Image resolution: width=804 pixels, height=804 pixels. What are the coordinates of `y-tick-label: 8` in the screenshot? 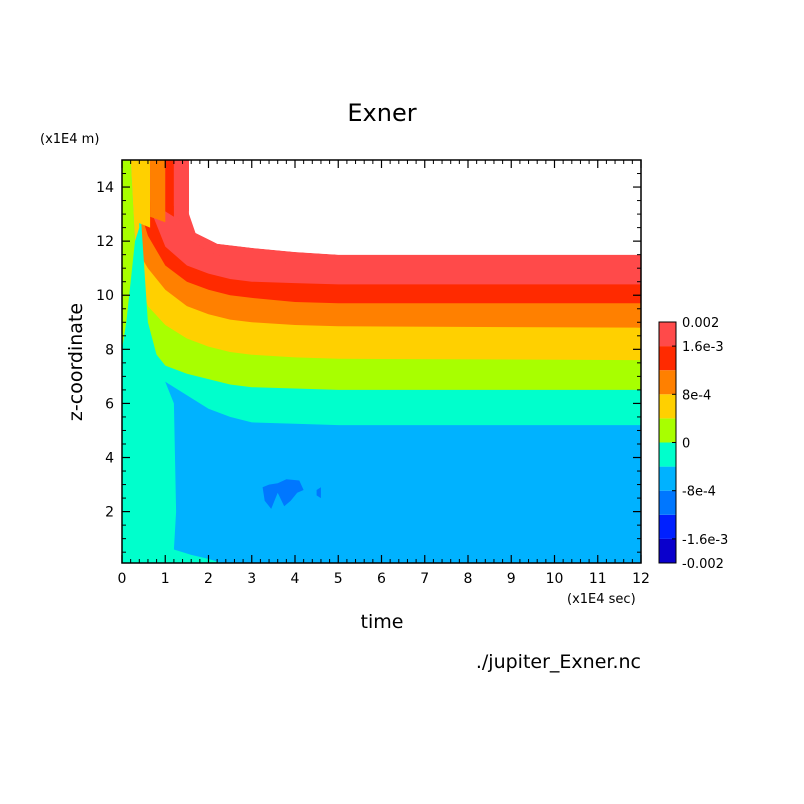 It's located at (109, 350).